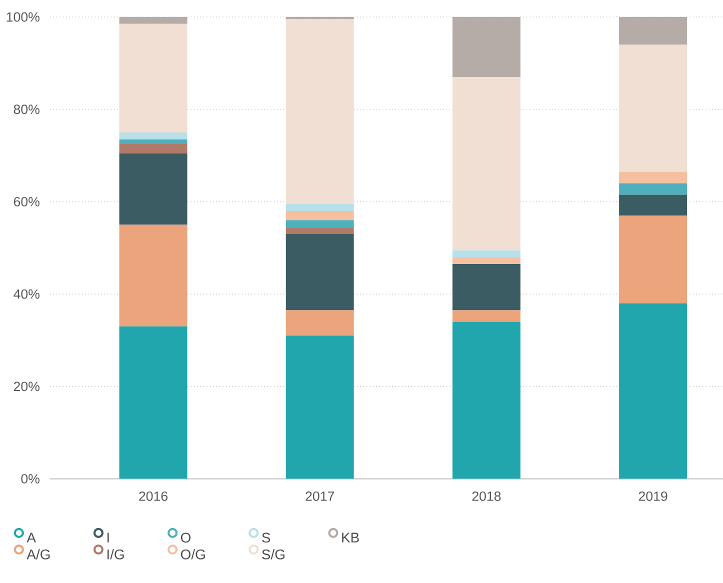 The image size is (723, 583). I want to click on x-tick-label: 2019, so click(653, 497).